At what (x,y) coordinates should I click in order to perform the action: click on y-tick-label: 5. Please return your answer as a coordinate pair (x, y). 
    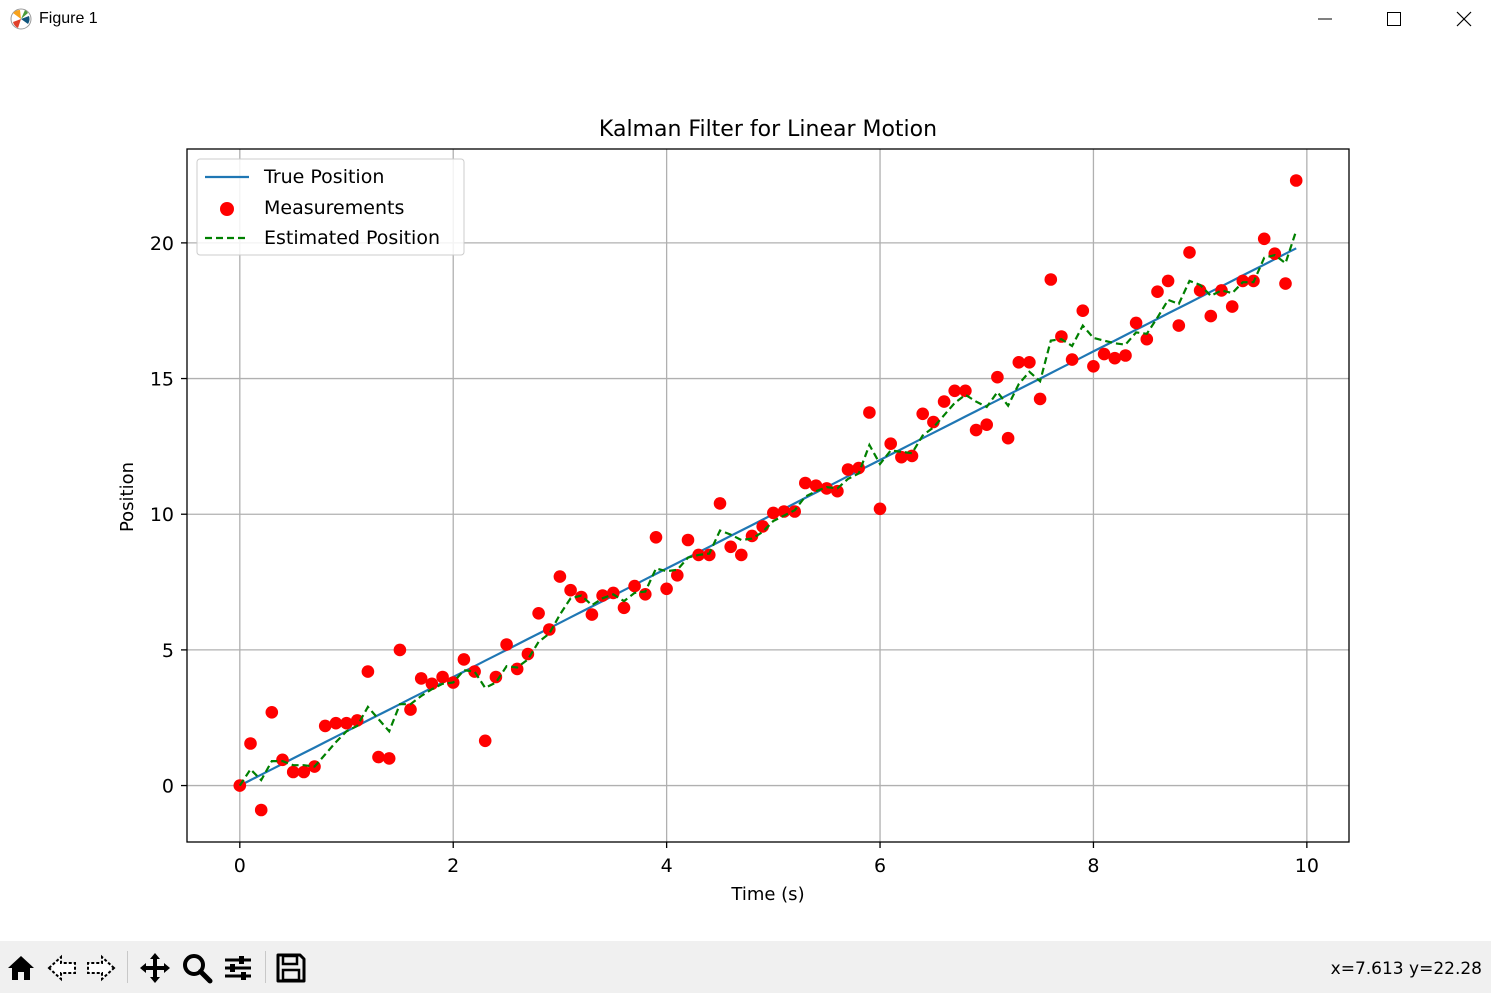
    Looking at the image, I should click on (168, 651).